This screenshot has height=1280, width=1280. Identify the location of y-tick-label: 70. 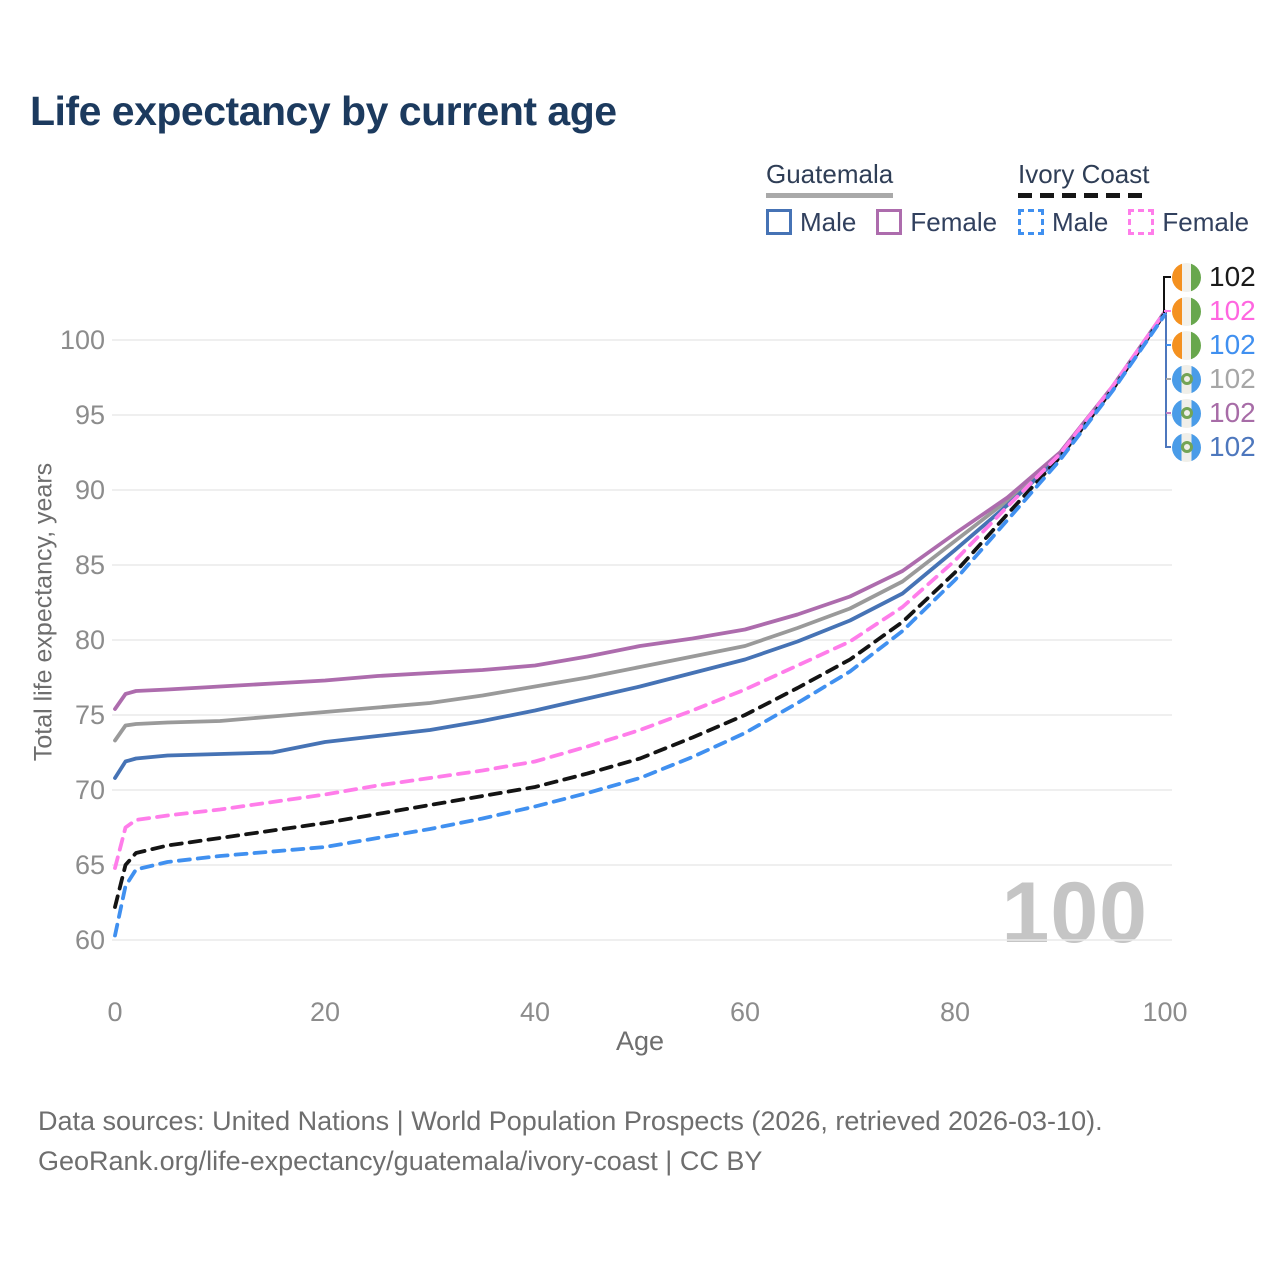
(89, 790).